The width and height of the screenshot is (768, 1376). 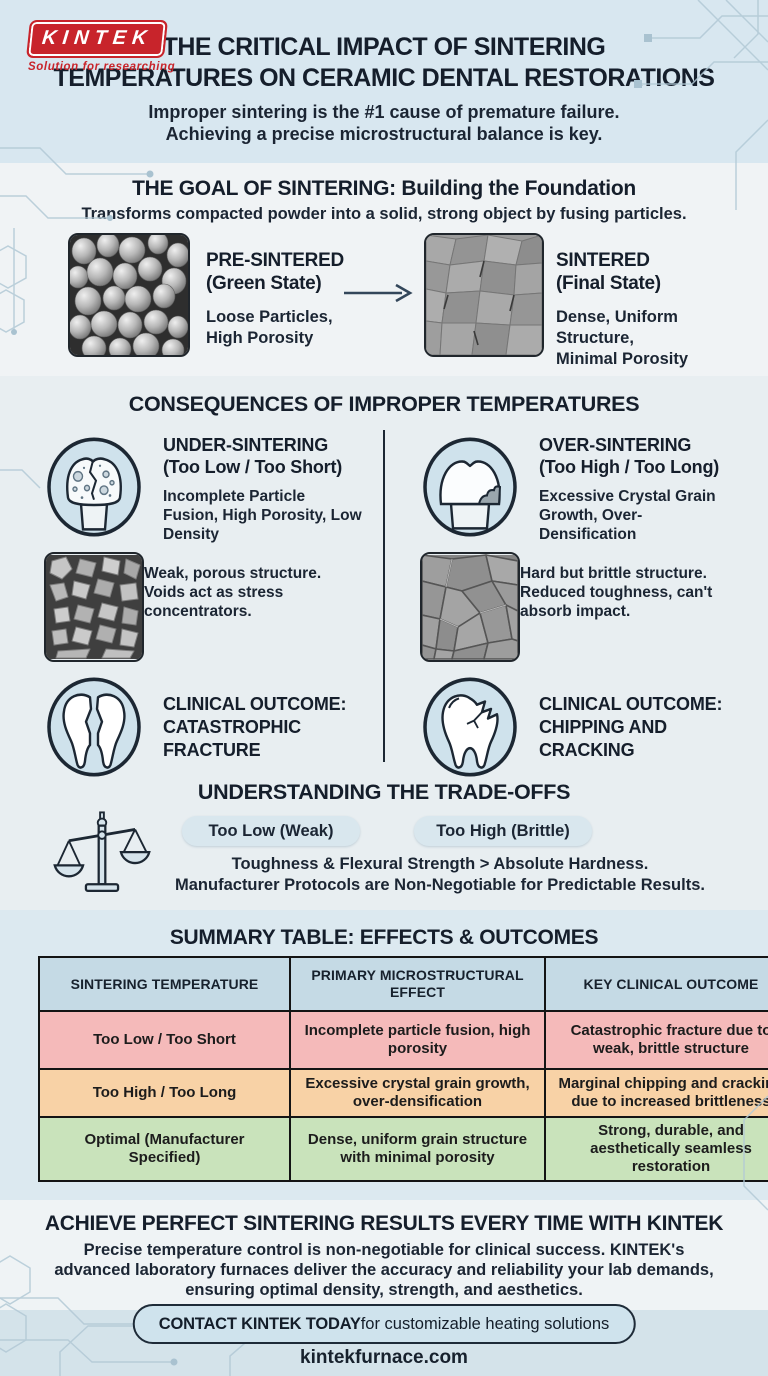 I want to click on fractured-tooth-icon, so click(x=94, y=727).